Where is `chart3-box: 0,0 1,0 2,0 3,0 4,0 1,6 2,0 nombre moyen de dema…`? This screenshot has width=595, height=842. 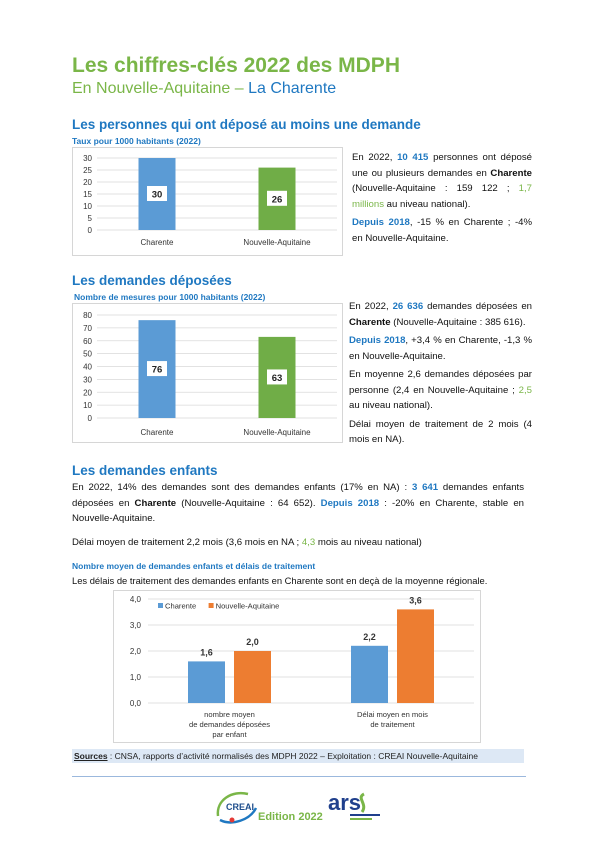
chart3-box: 0,0 1,0 2,0 3,0 4,0 1,6 2,0 nombre moyen de dema… is located at coordinates (297, 666).